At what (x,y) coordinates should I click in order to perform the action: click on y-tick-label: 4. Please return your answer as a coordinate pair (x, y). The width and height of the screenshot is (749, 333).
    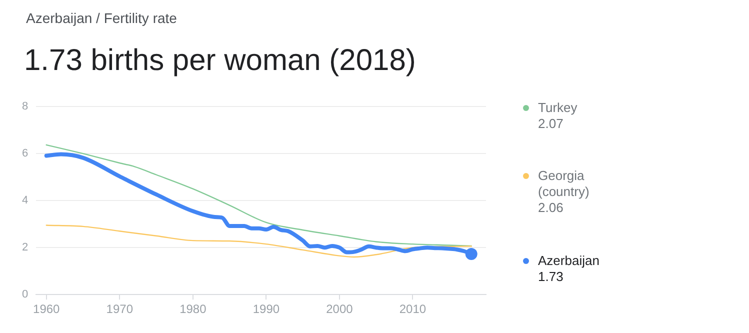
    Looking at the image, I should click on (25, 200).